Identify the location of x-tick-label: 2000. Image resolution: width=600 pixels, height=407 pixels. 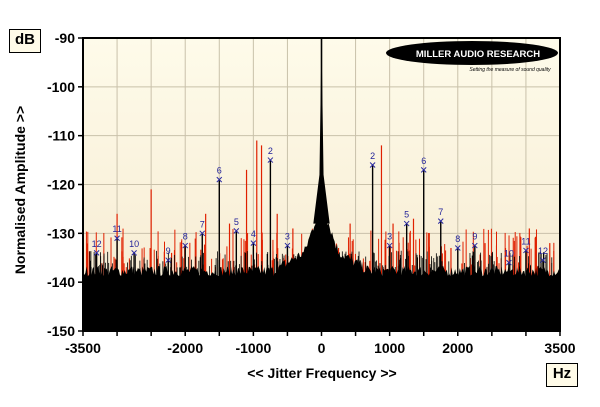
(457, 348).